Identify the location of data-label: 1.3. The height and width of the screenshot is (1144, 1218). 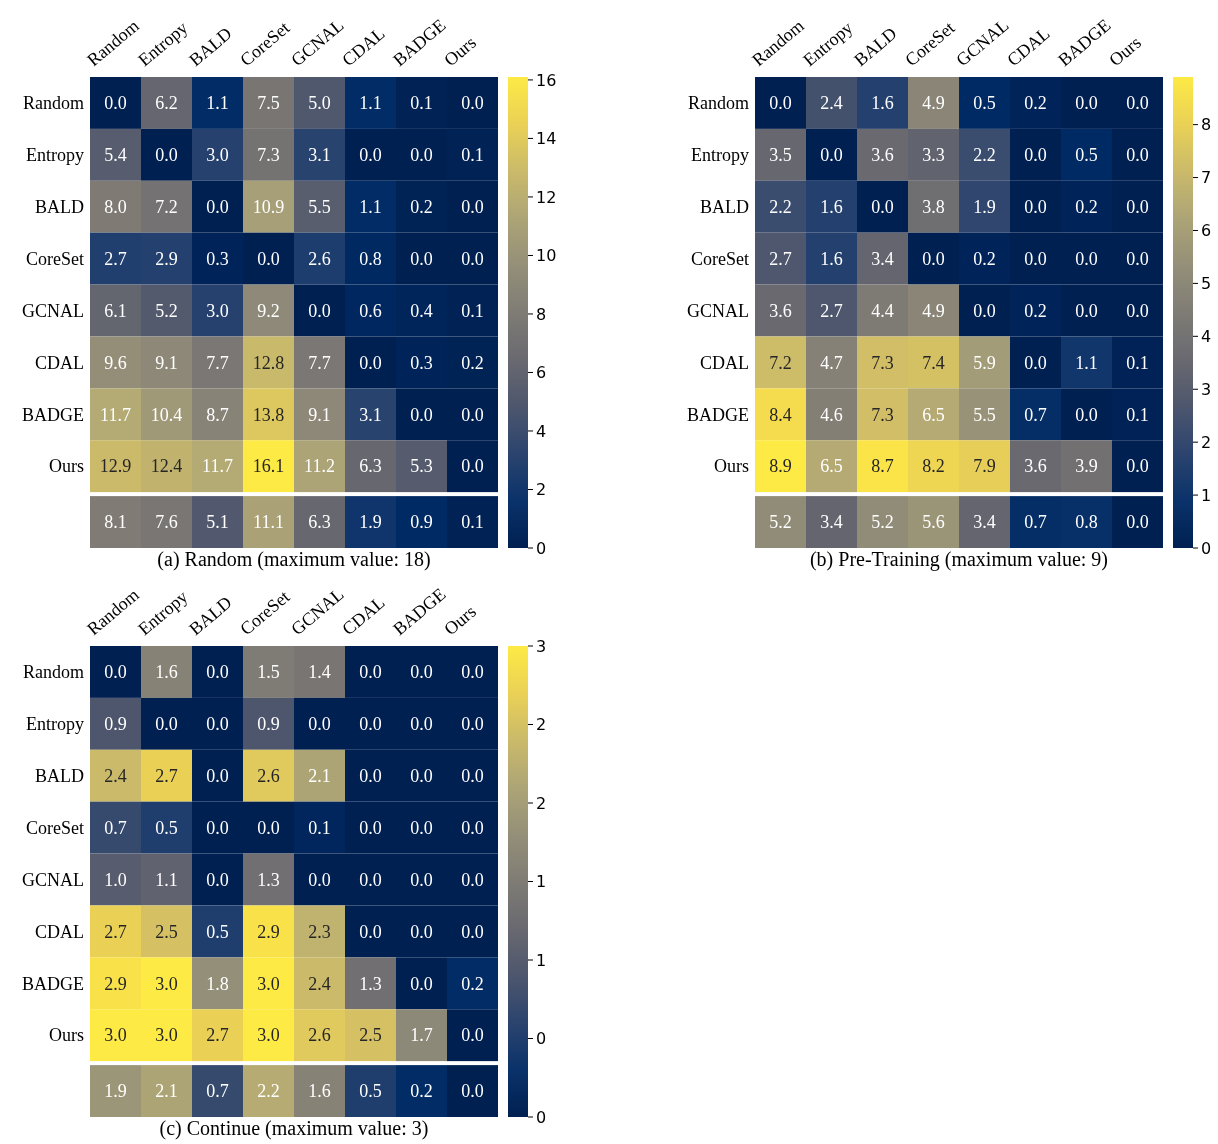
(268, 879).